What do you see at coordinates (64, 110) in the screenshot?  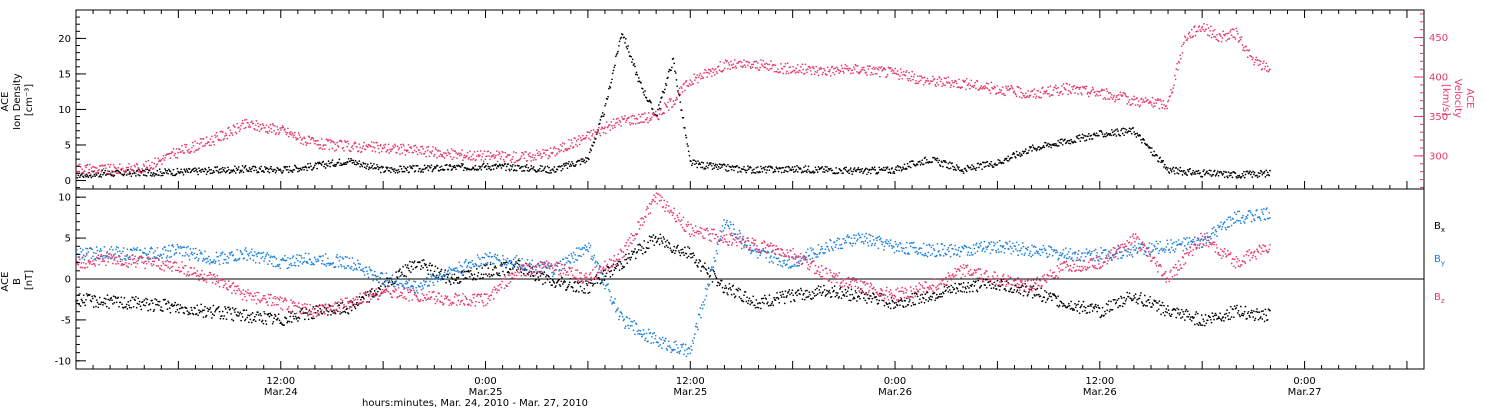 I see `tick-label: 10` at bounding box center [64, 110].